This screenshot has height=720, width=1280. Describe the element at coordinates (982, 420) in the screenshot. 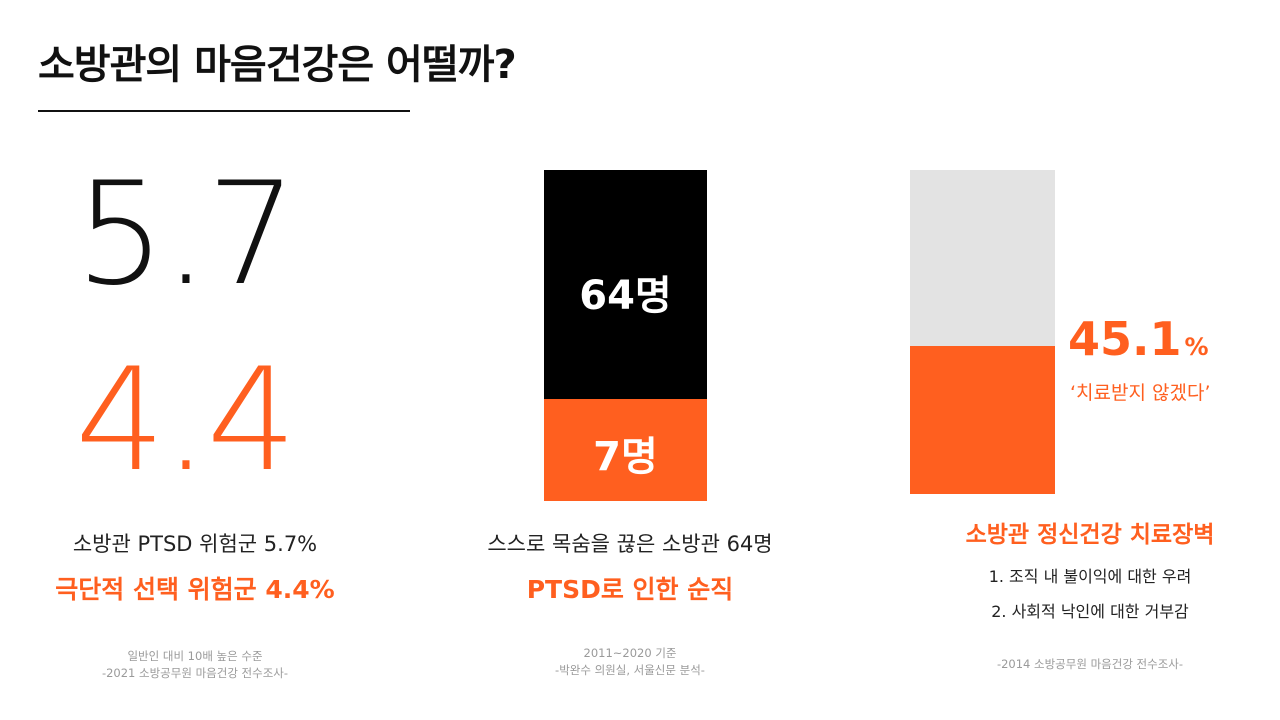

I see `refusal-bar-fill` at that location.